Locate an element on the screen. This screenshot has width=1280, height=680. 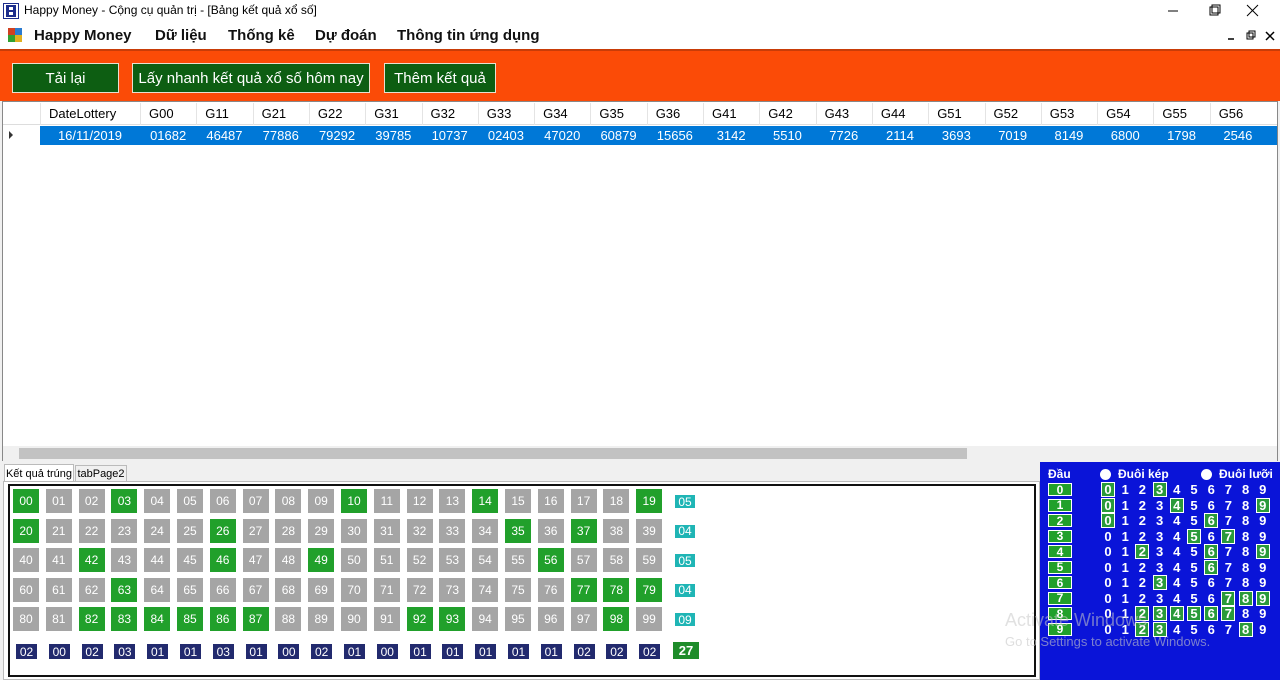
number-cell: 09 is located at coordinates (321, 501).